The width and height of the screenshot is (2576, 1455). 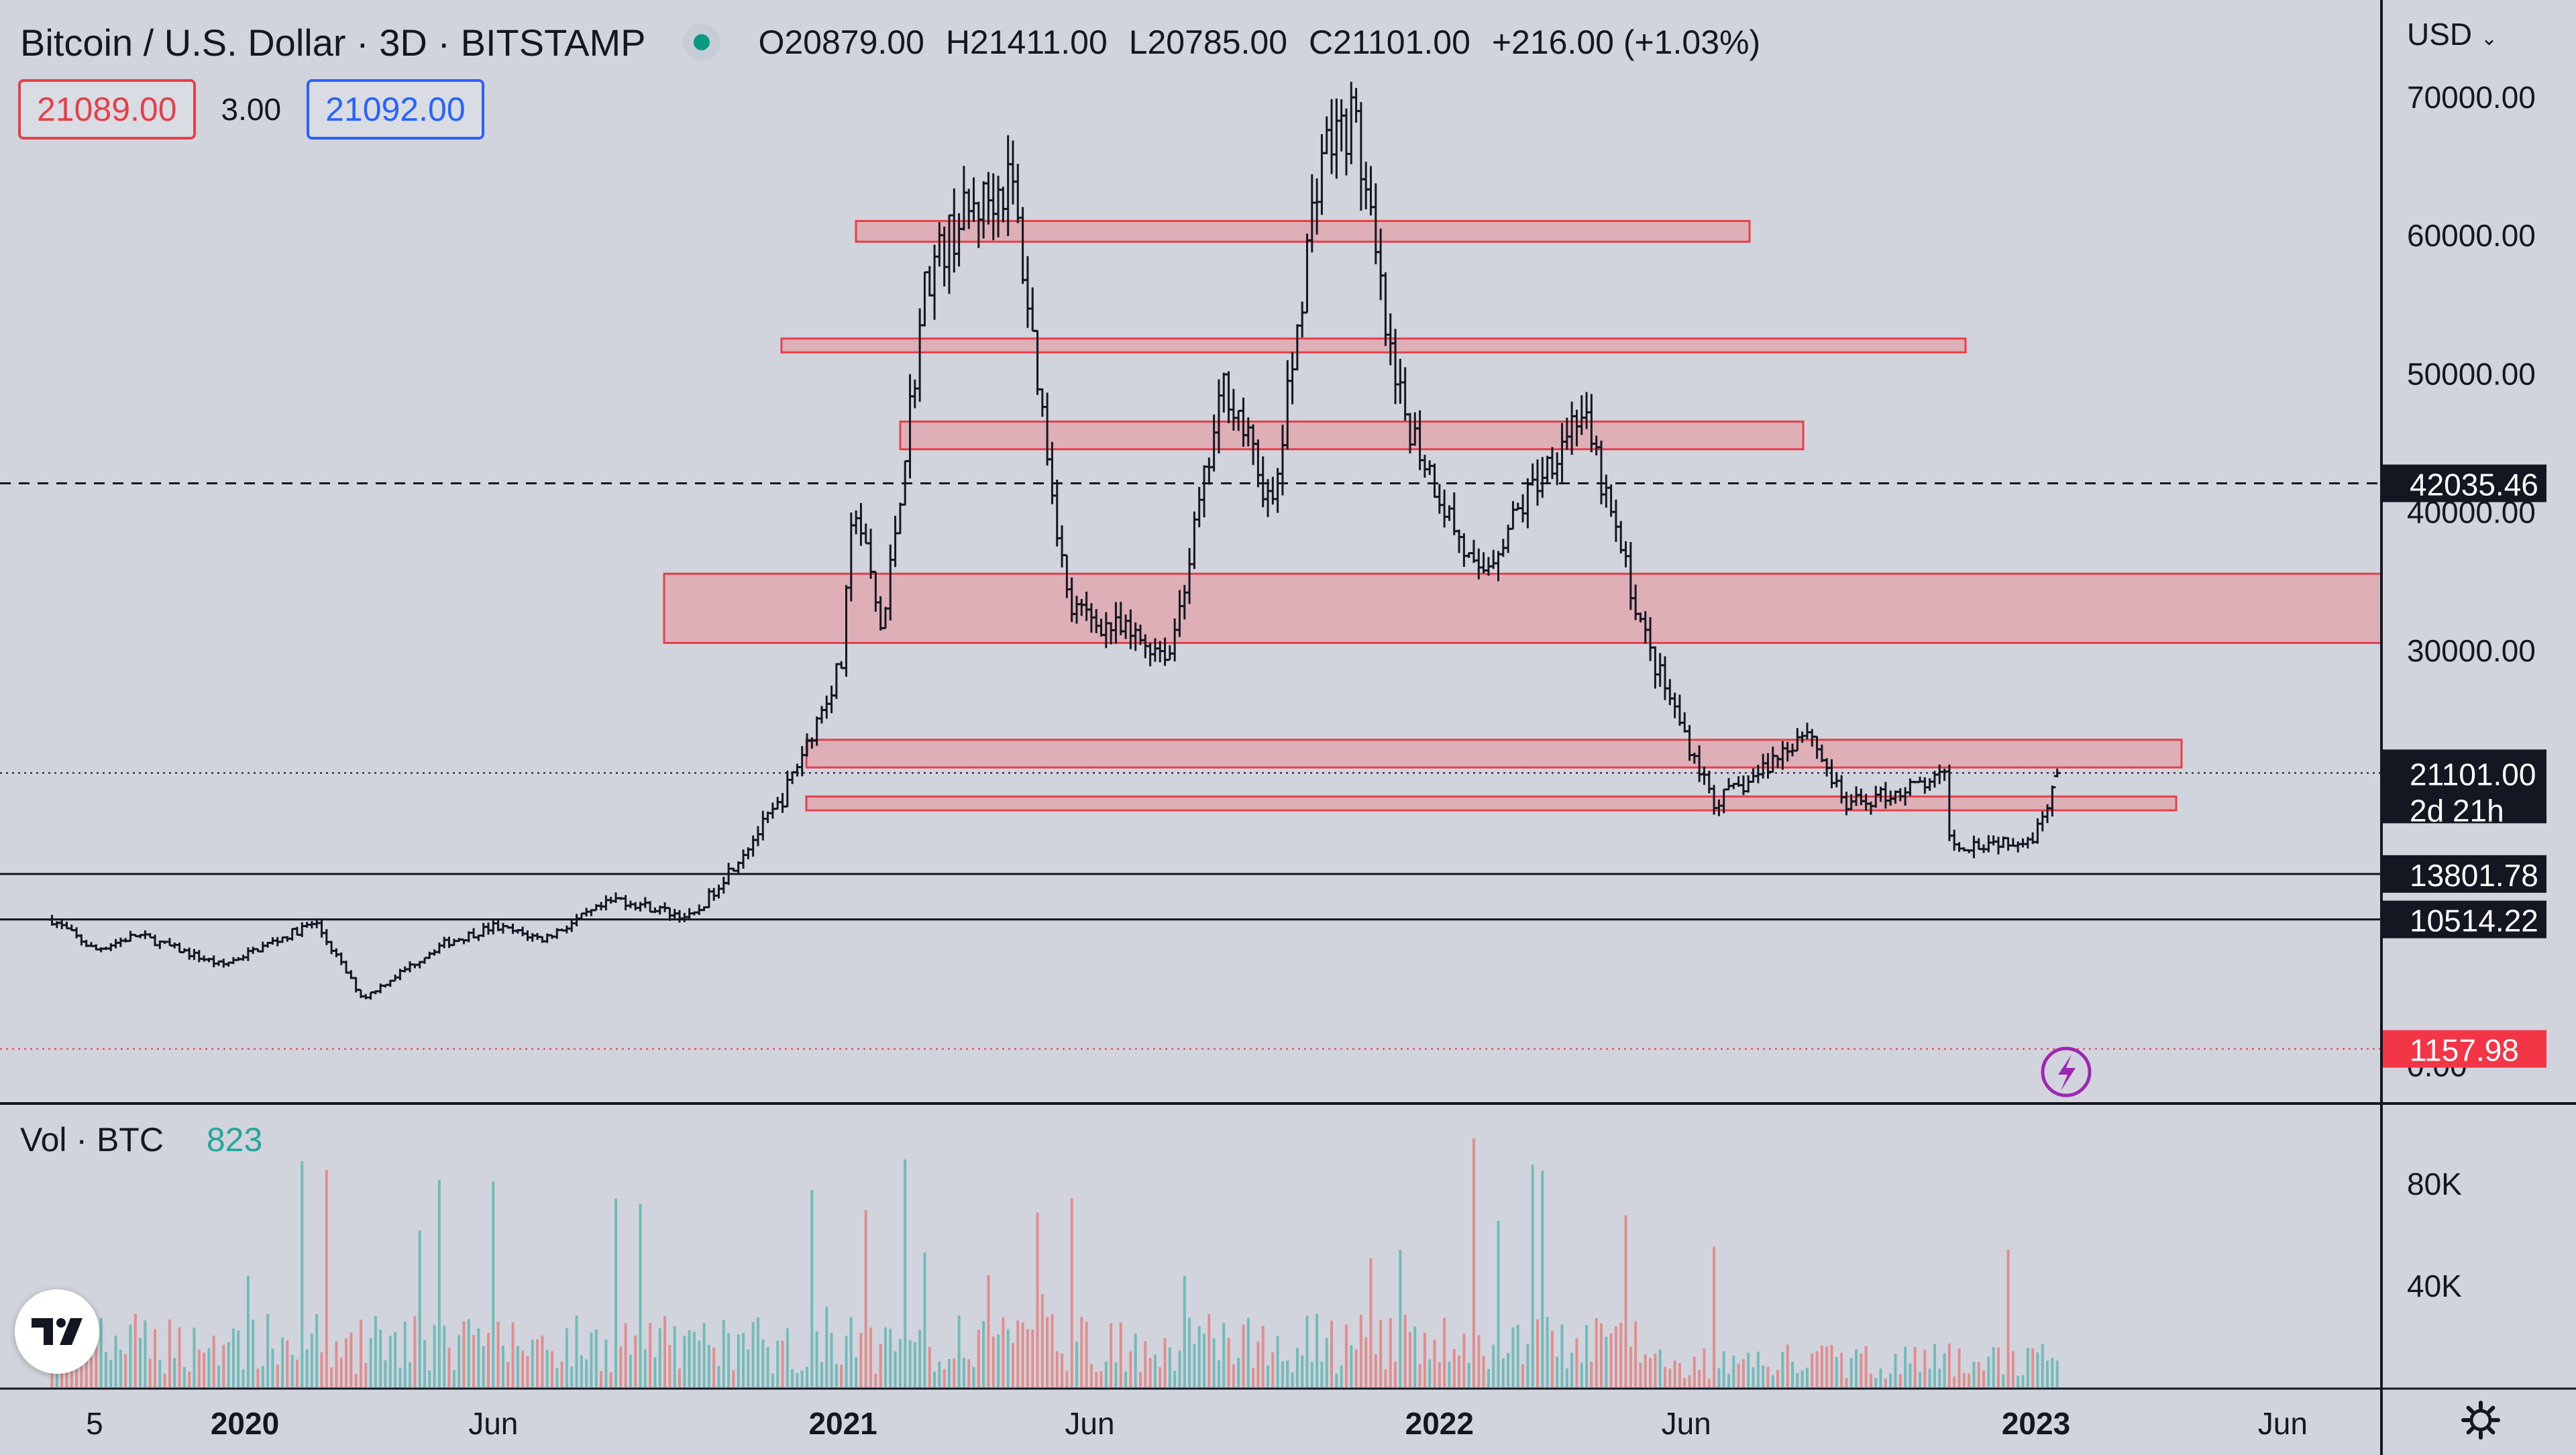 I want to click on market-status-icon, so click(x=702, y=42).